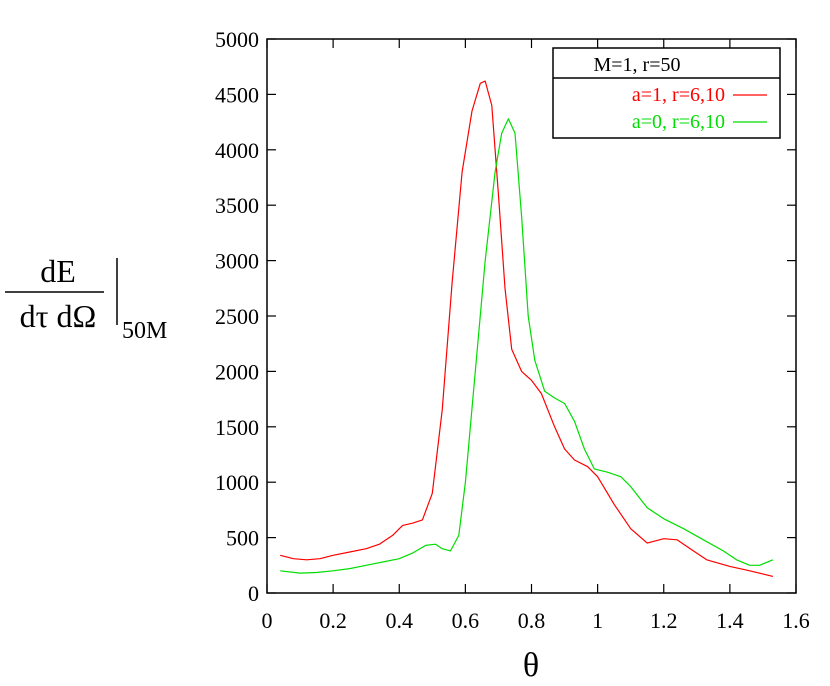 The image size is (830, 686). I want to click on y-tick-label: 4000, so click(237, 150).